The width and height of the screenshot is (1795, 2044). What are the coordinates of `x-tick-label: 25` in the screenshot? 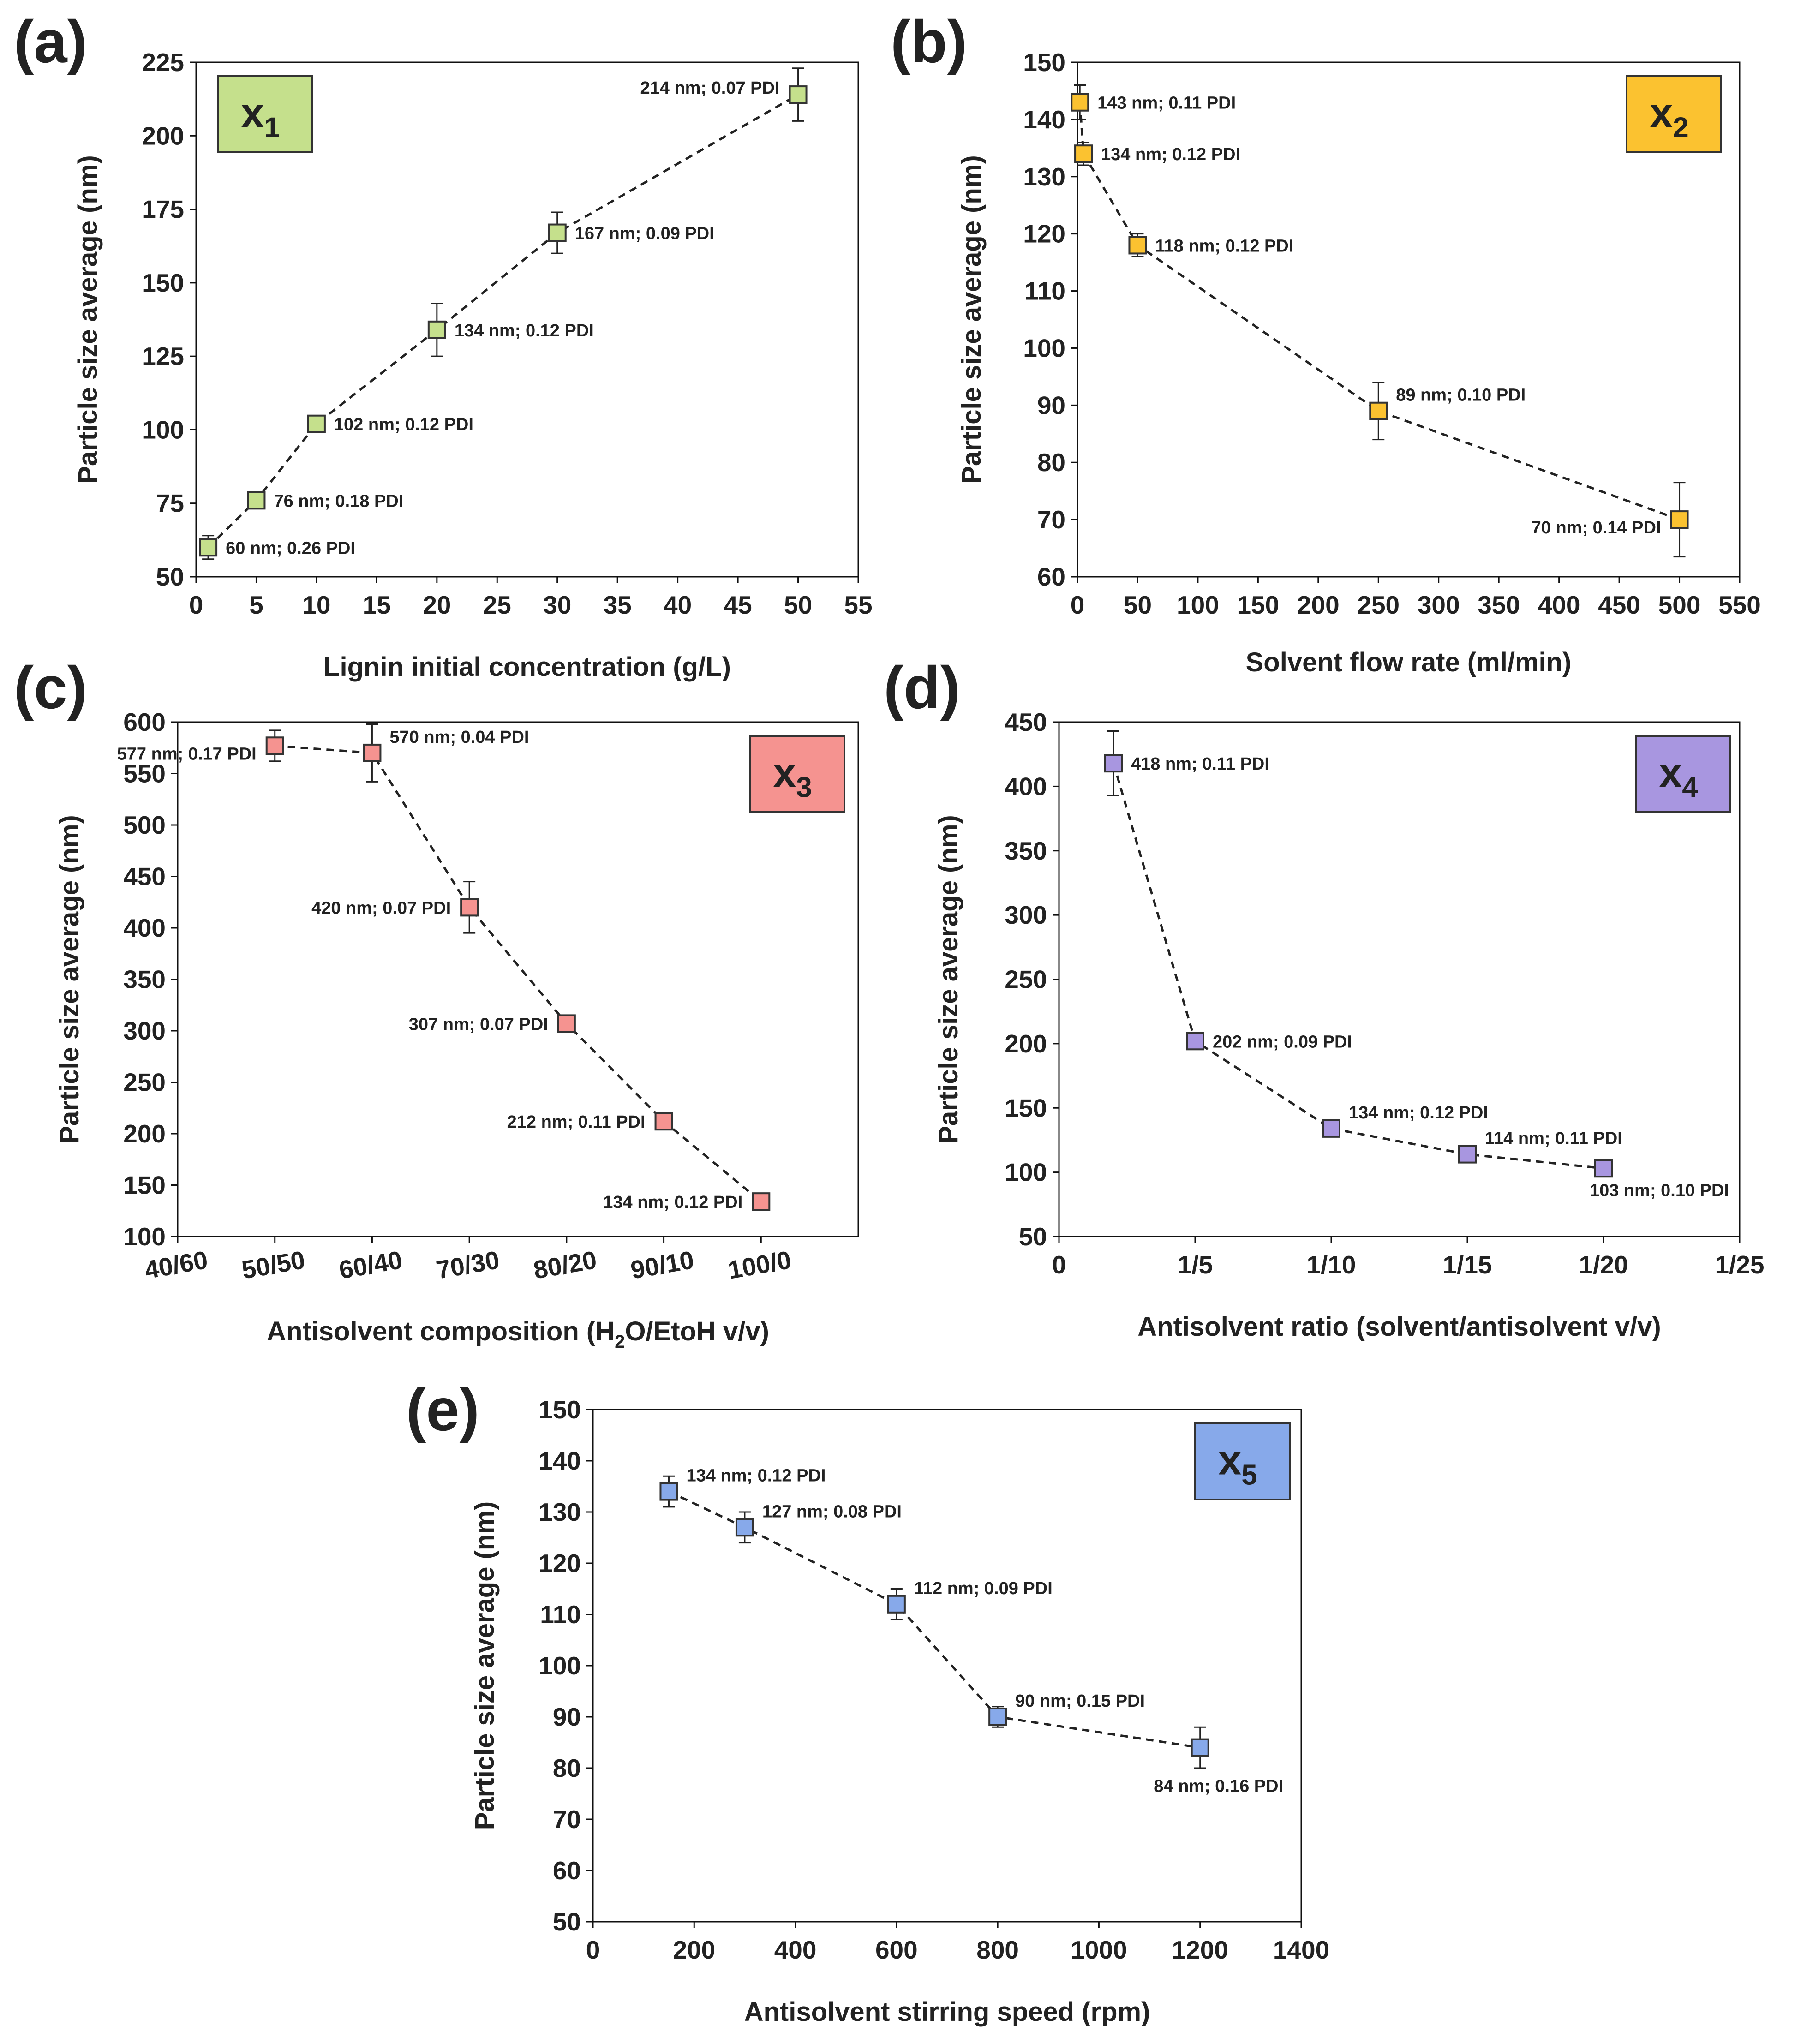 It's located at (497, 605).